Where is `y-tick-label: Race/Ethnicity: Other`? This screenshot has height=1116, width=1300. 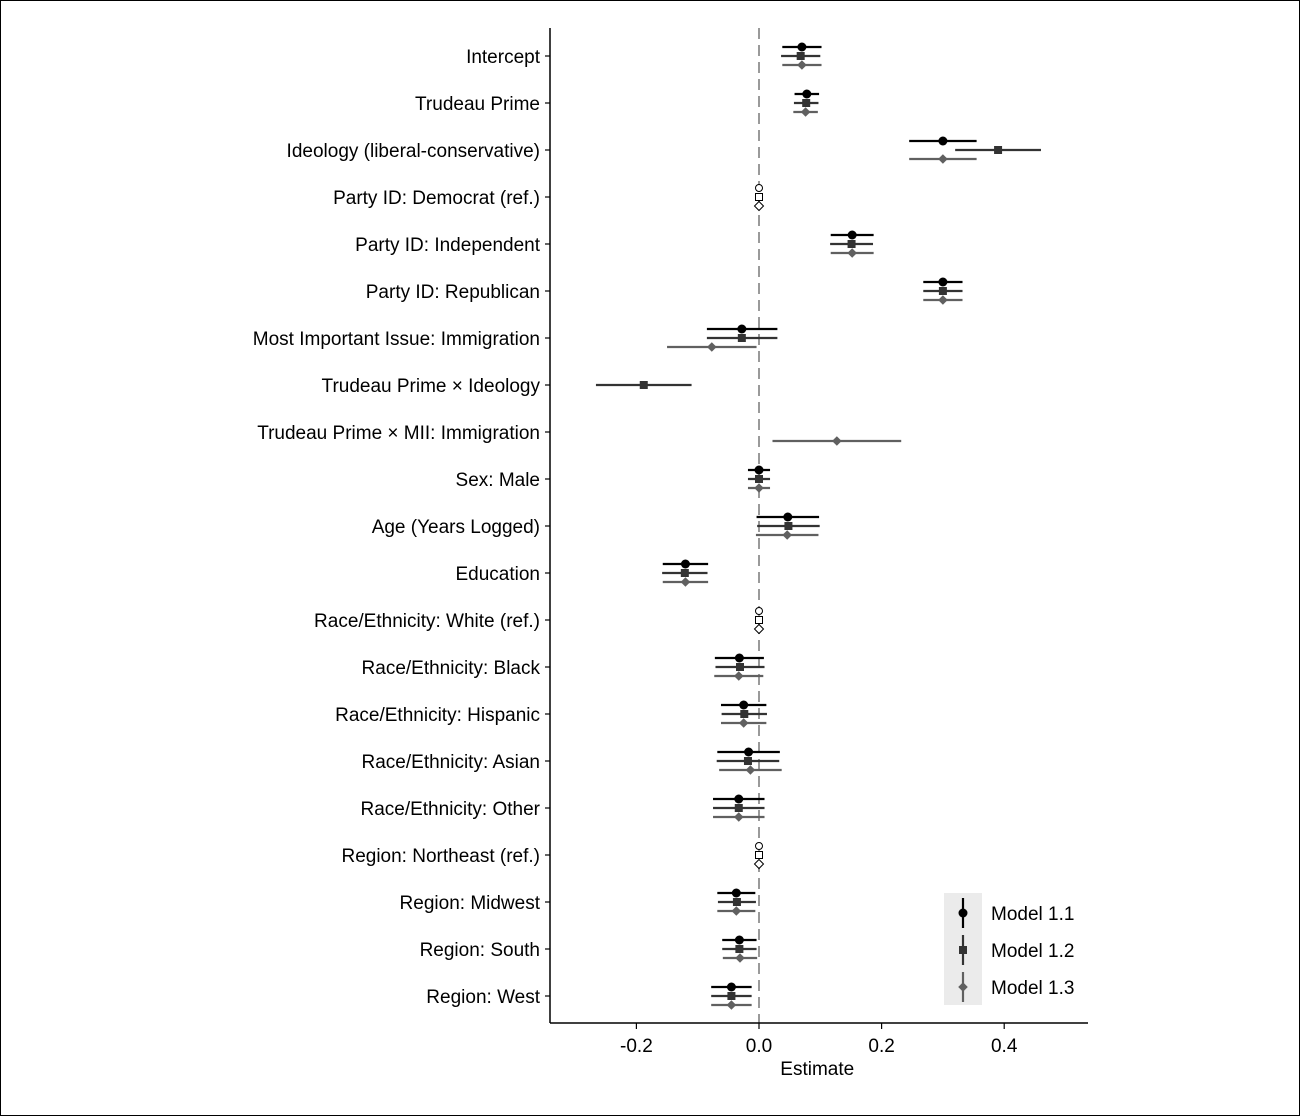
y-tick-label: Race/Ethnicity: Other is located at coordinates (450, 809).